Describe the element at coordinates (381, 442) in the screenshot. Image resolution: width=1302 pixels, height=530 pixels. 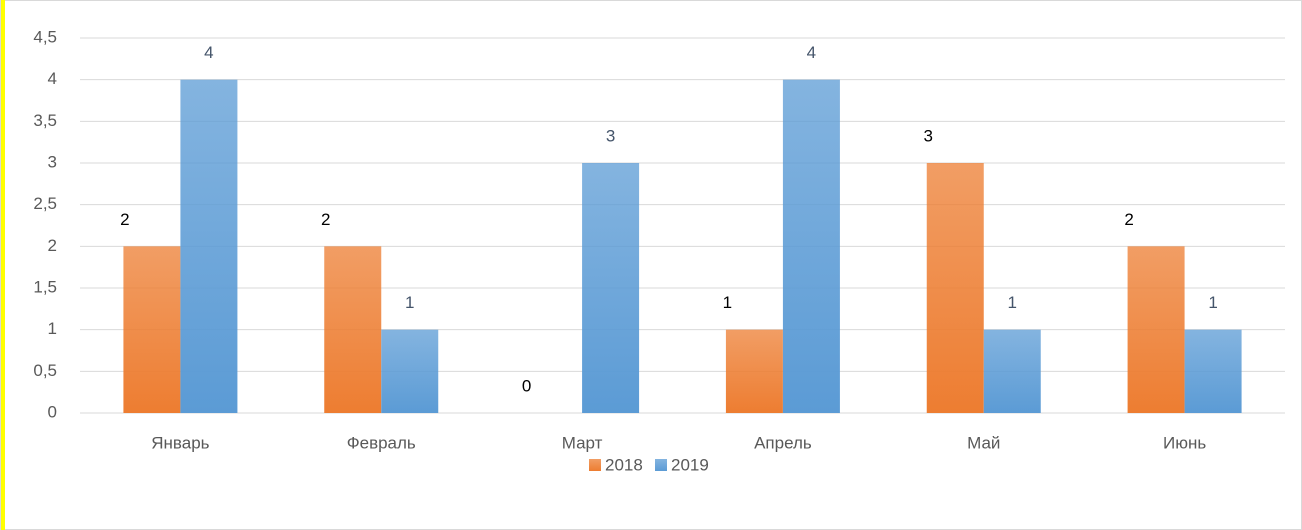
I see `x-tick-label: Февраль` at that location.